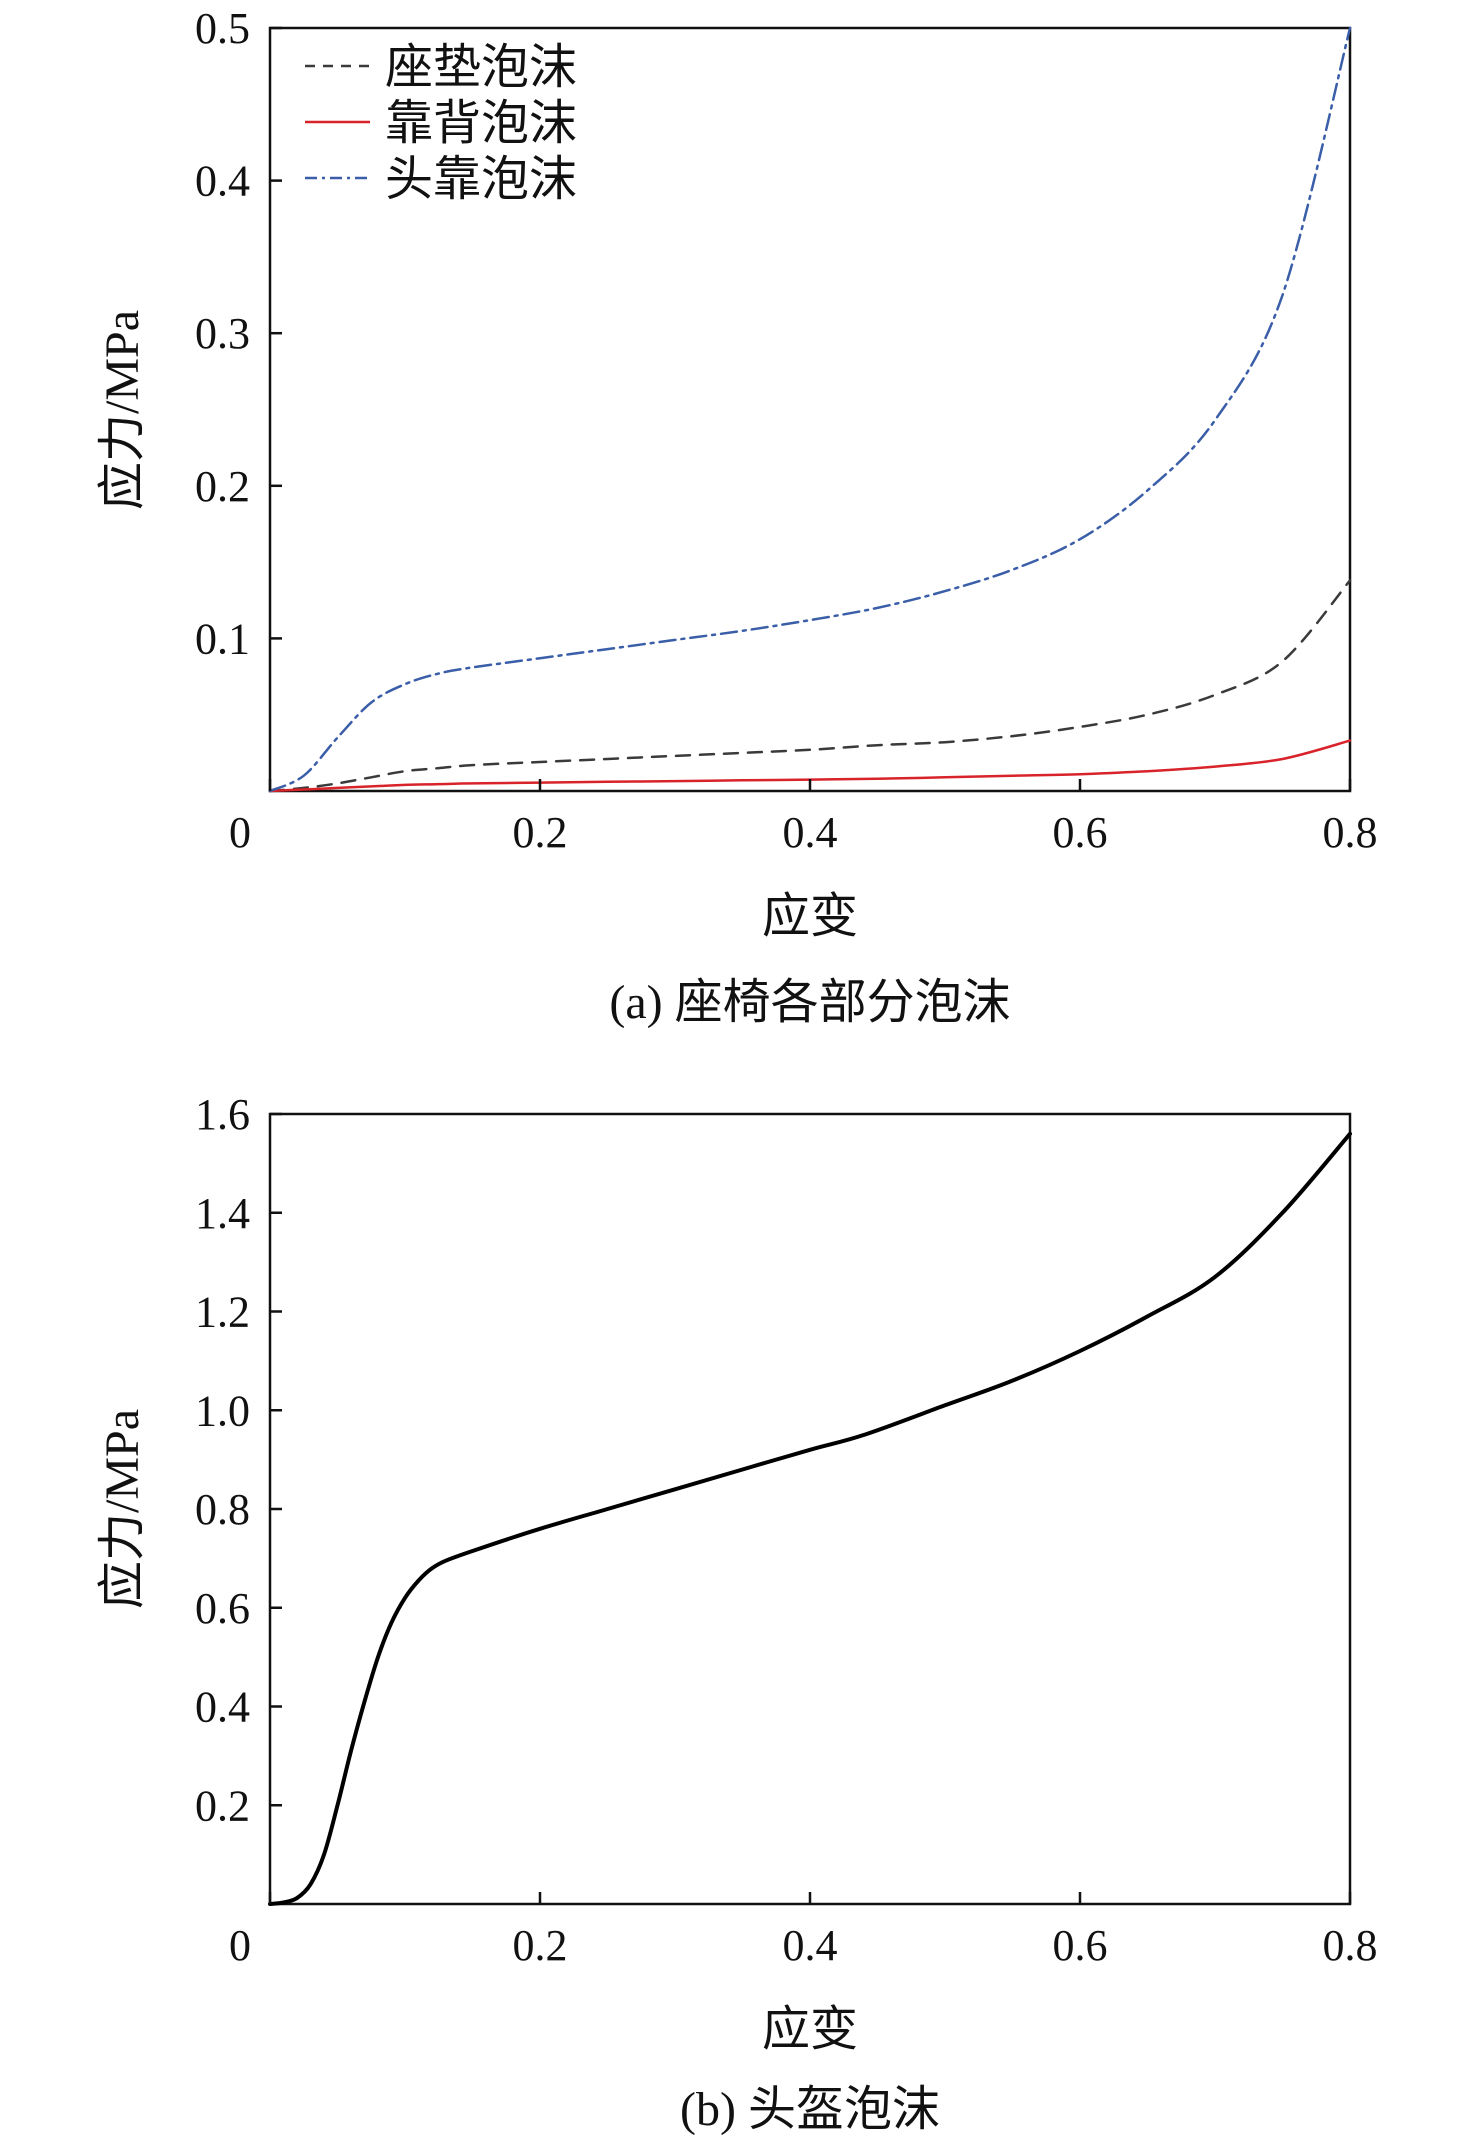  I want to click on panel-b-y-ticks: 0.2 0.4 0.6 0.8 1.0 1.2 1.4 1.6, so click(238, 1460).